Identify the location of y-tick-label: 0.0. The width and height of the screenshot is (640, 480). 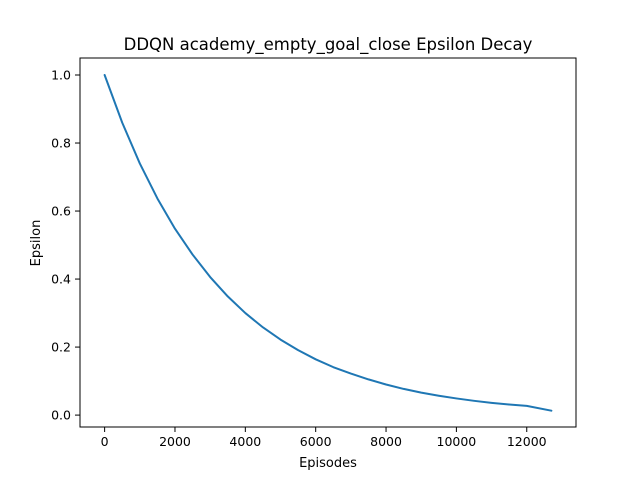
(61, 415).